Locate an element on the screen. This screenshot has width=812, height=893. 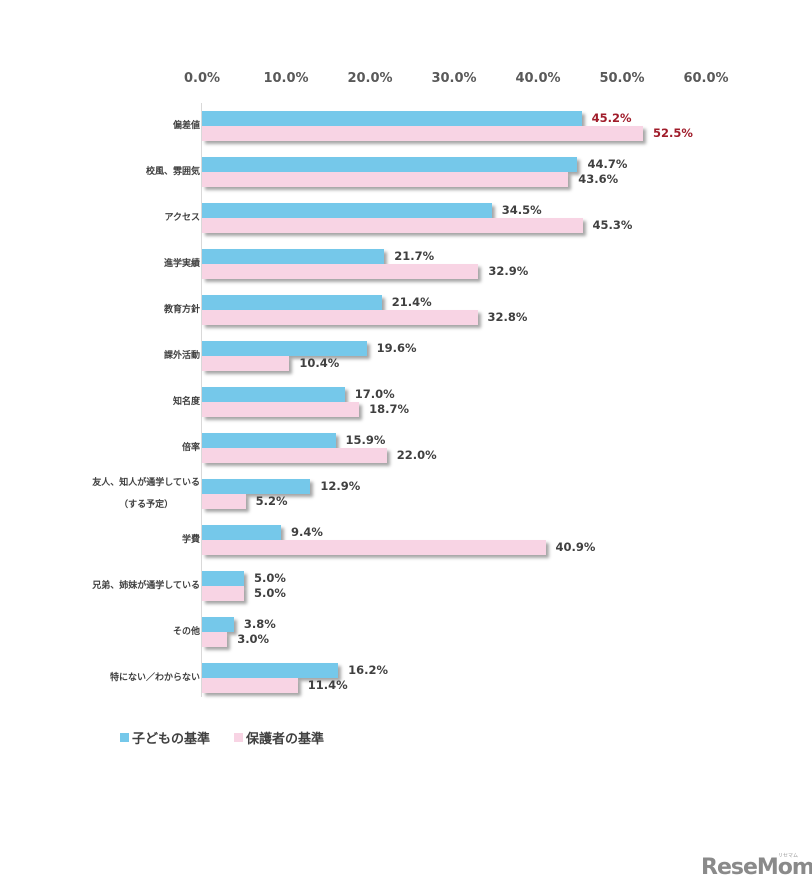
value-label-parent: 32.8% is located at coordinates (507, 317).